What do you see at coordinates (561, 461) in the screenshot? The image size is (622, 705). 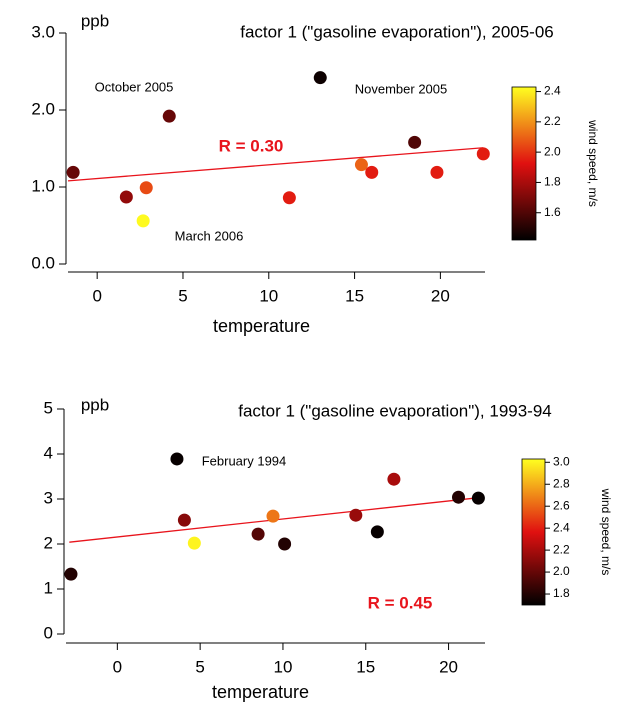 I see `colorbar-tick-label: 3.0` at bounding box center [561, 461].